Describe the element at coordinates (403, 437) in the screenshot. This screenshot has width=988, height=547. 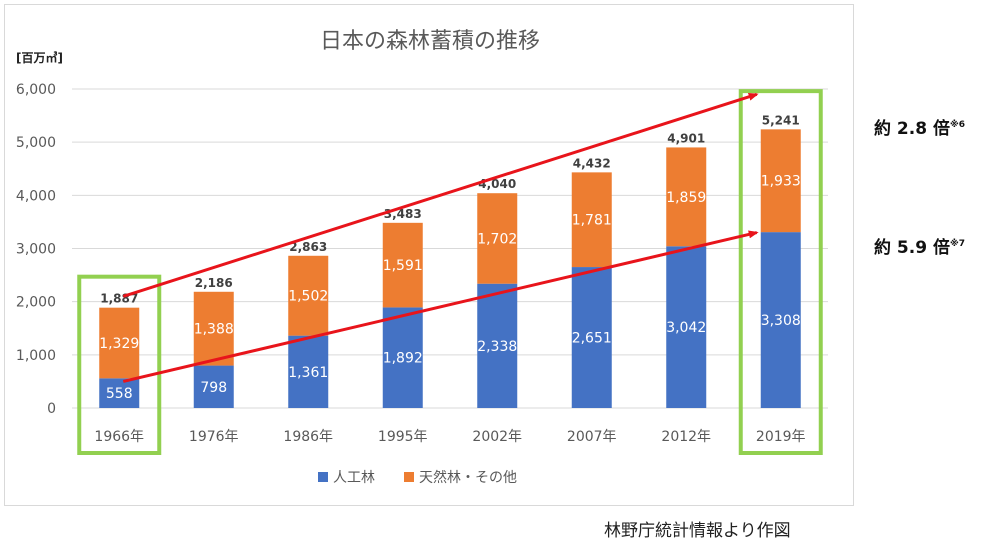
I see `x-tick-label: 1995年` at that location.